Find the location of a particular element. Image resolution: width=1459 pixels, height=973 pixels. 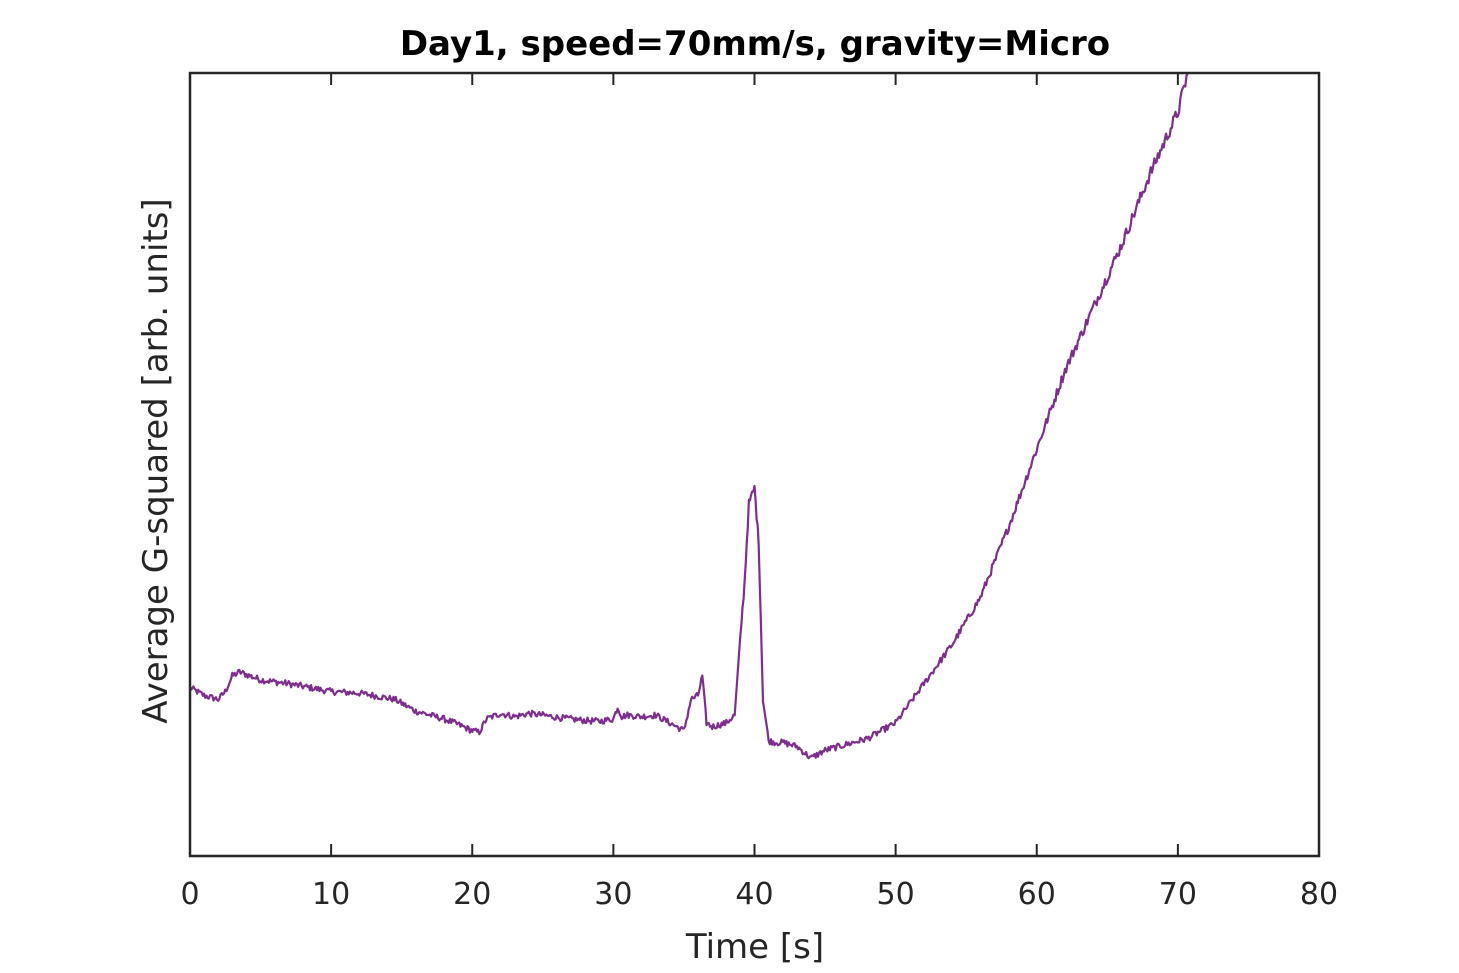

x-tick-label: 10 is located at coordinates (331, 894).